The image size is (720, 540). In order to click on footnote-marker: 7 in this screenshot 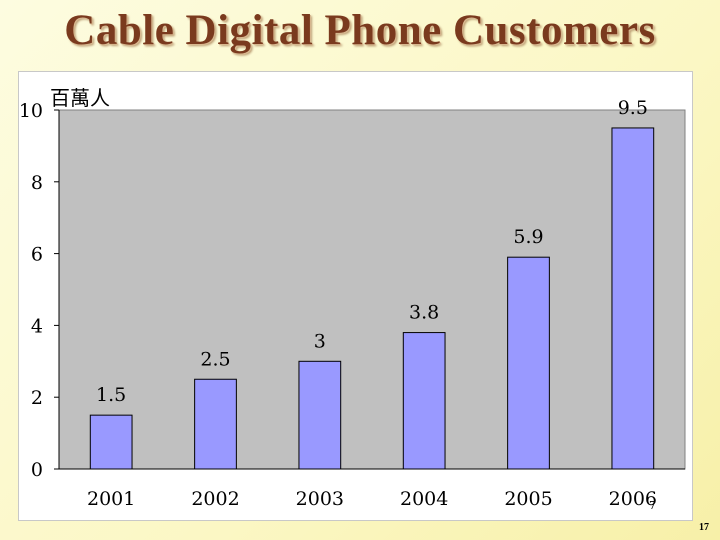, I will do `click(652, 505)`.